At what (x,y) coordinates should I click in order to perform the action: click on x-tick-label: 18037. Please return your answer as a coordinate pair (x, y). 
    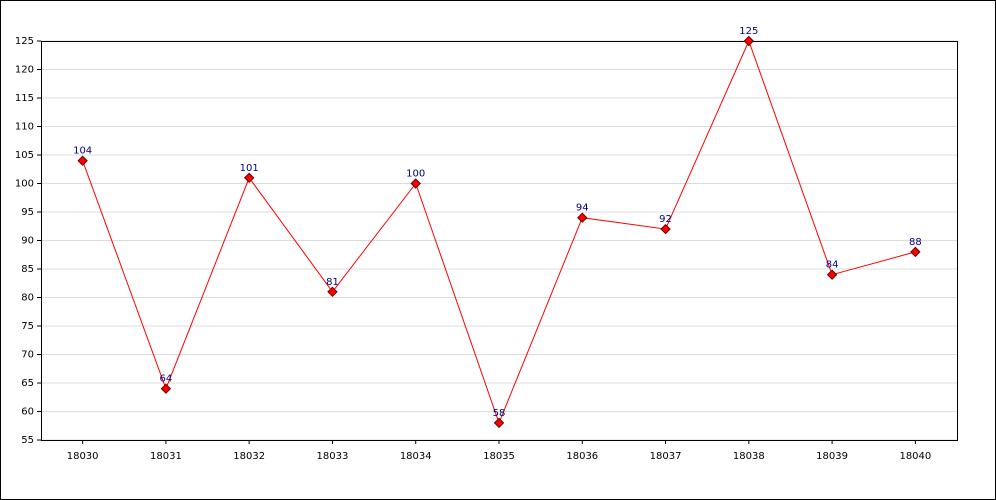
    Looking at the image, I should click on (666, 456).